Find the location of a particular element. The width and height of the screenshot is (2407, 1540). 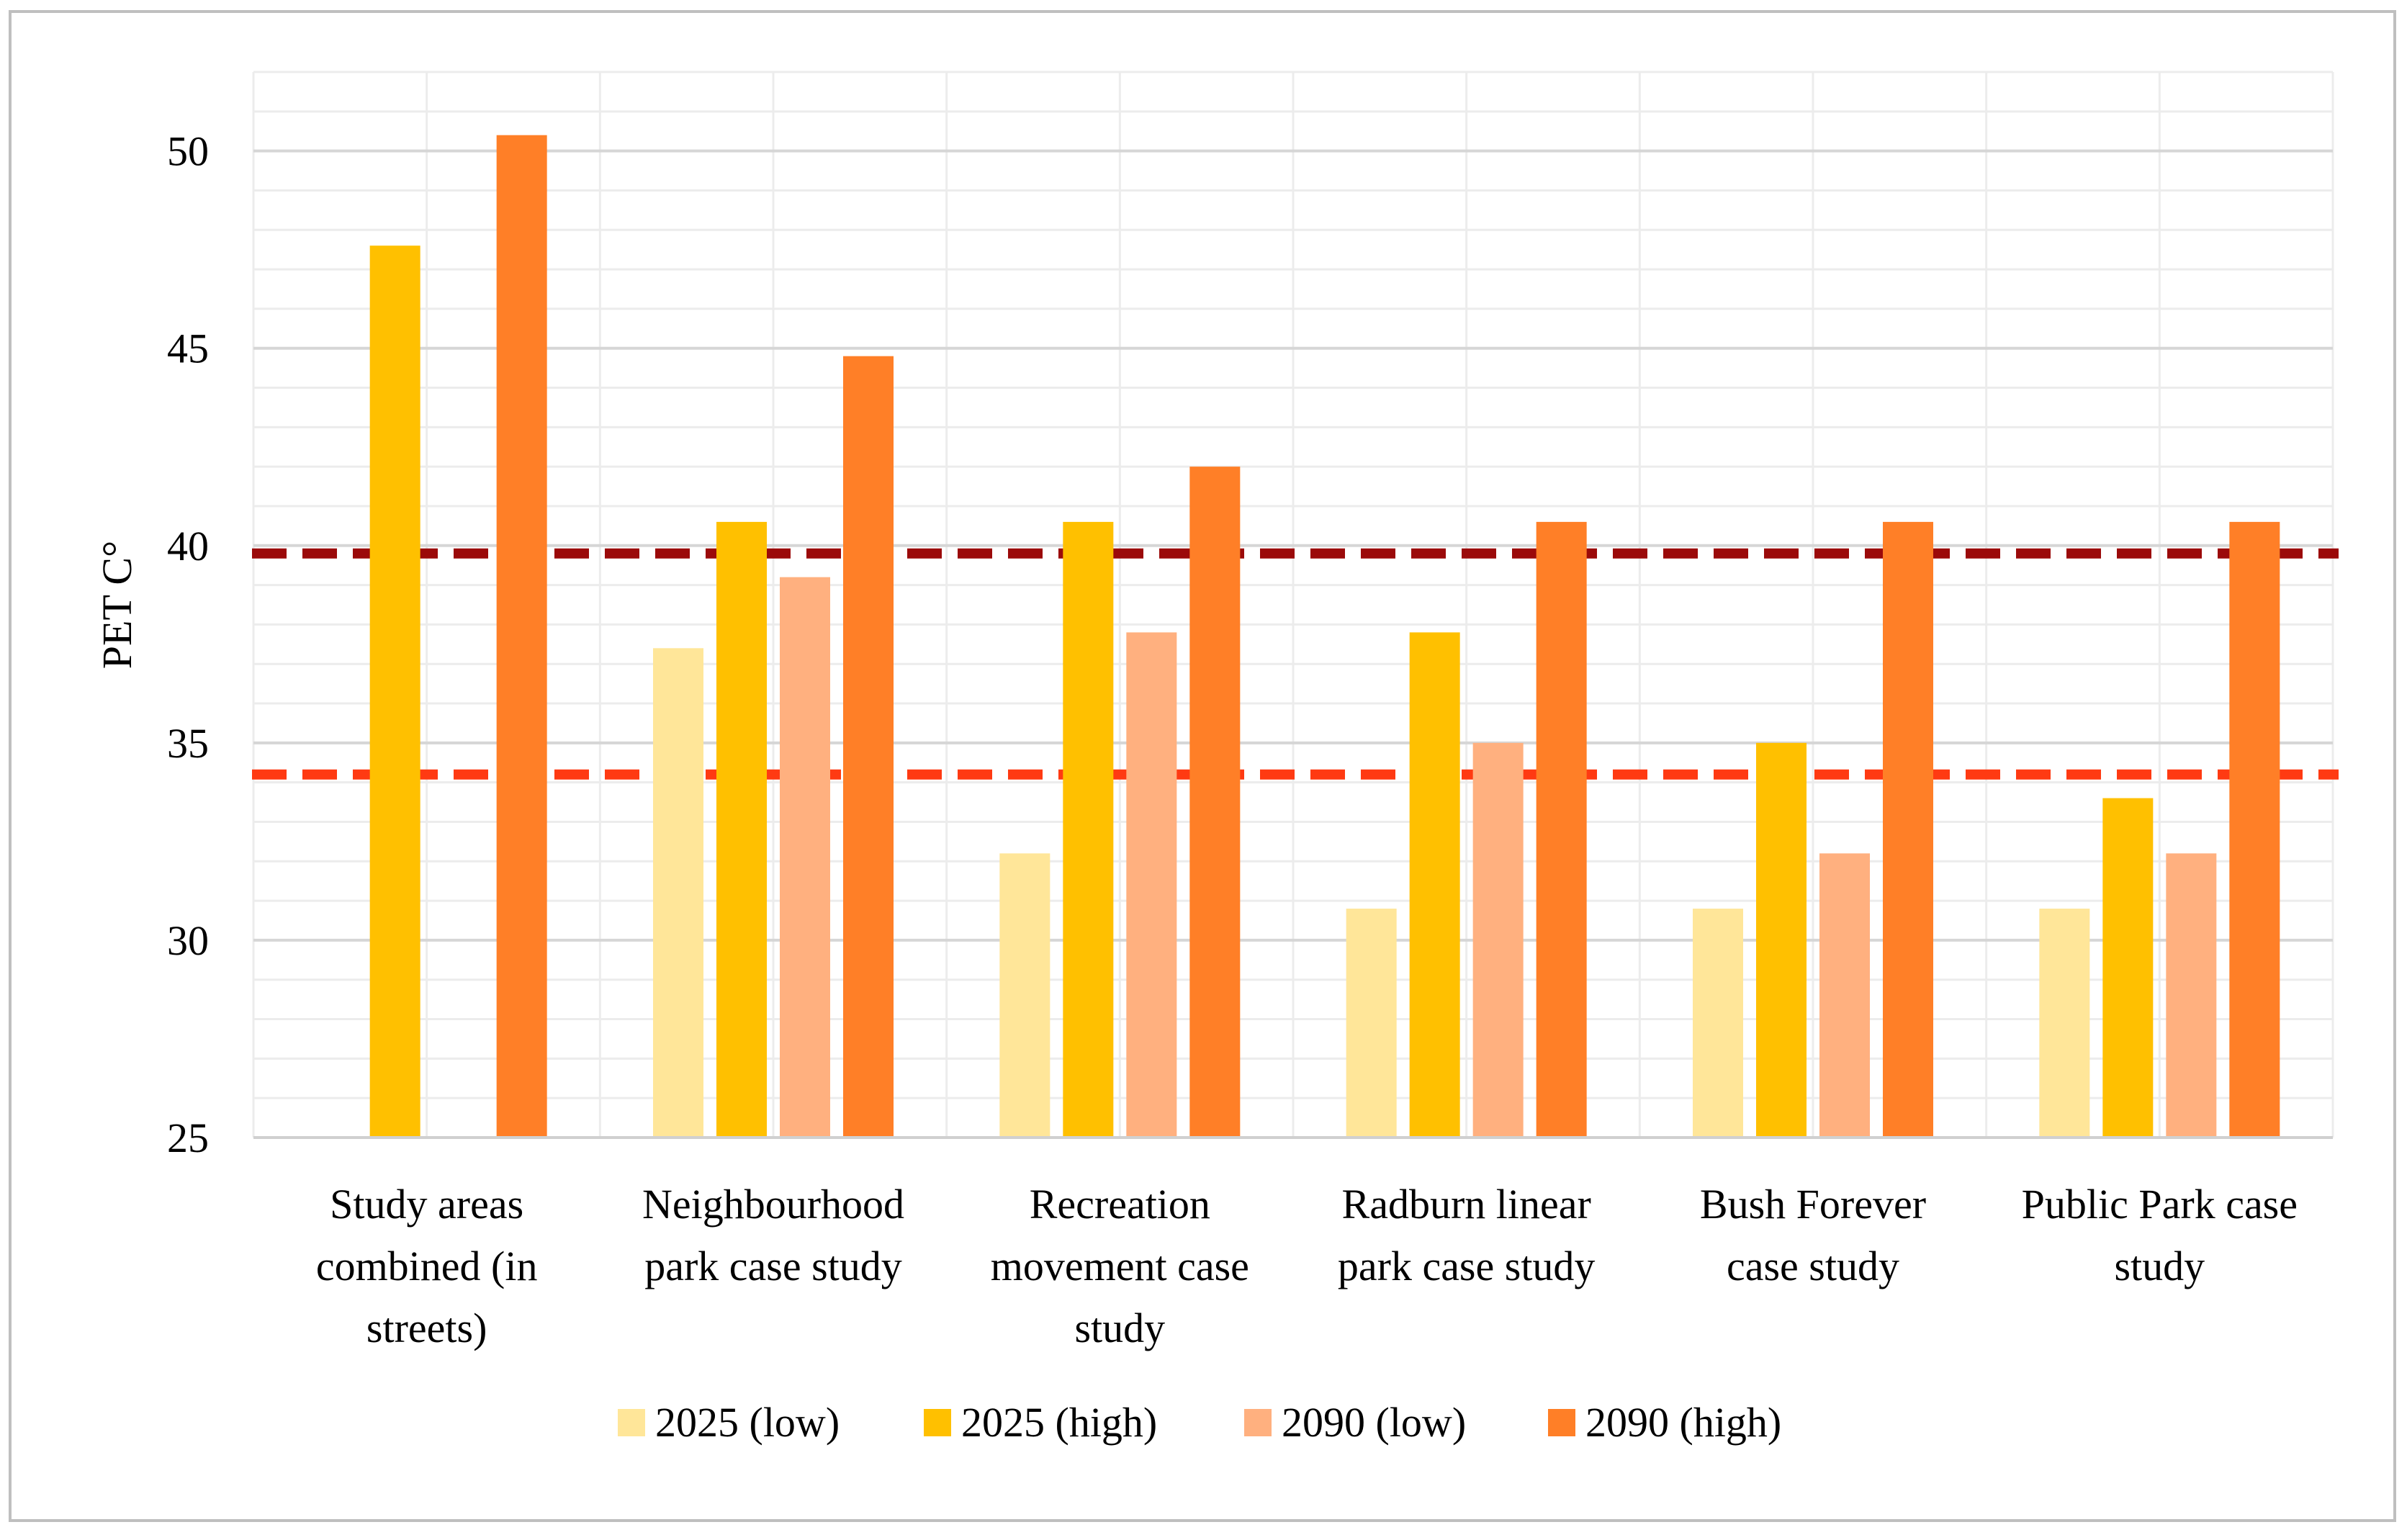

category-label-line: Public Park case is located at coordinates (2160, 1204).